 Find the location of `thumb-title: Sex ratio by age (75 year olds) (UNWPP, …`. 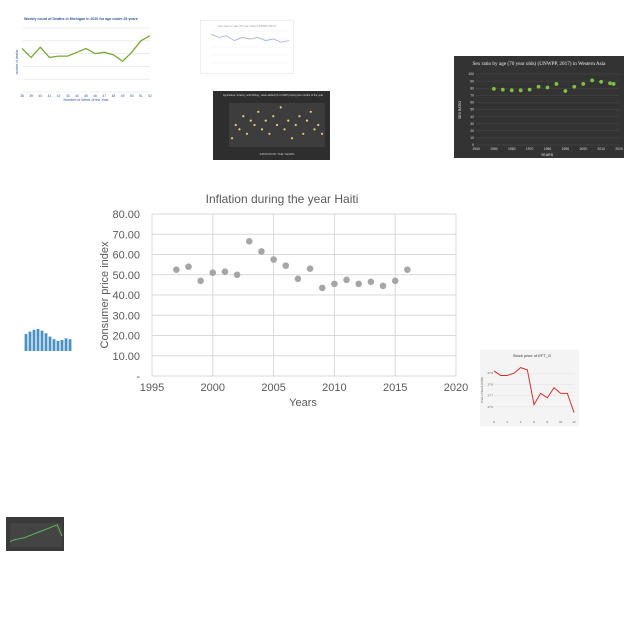

thumb-title: Sex ratio by age (75 year olds) (UNWPP, … is located at coordinates (247, 26).